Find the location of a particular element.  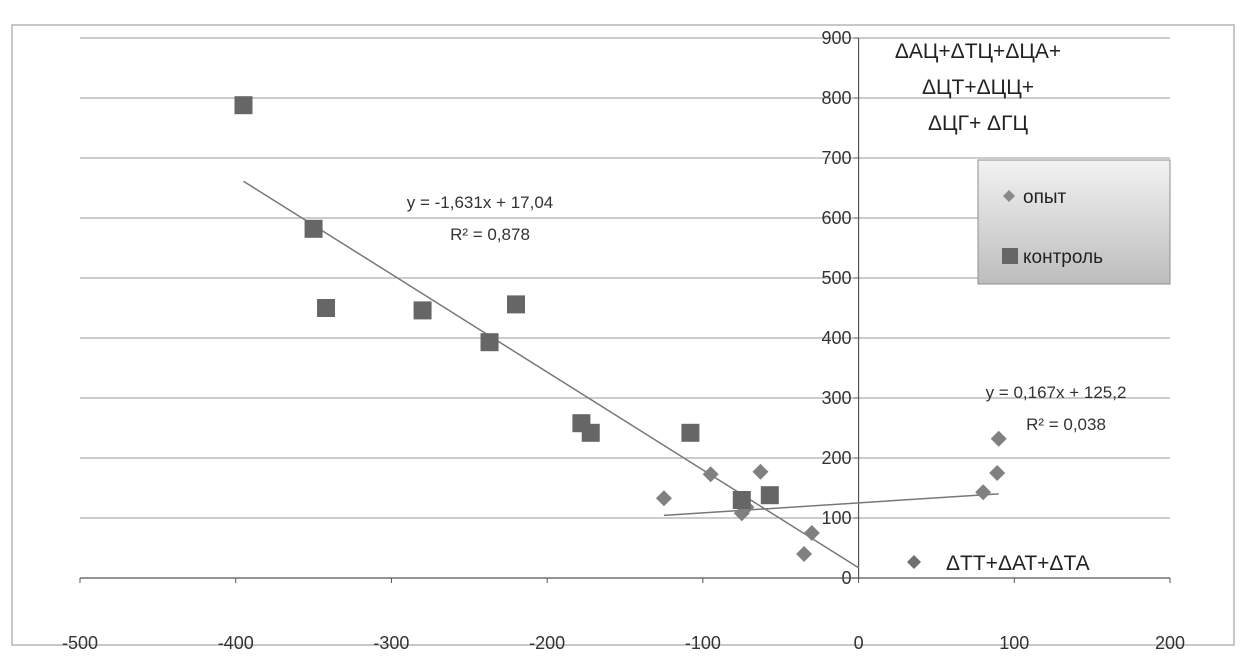

x-axis-title-marker is located at coordinates (914, 562).